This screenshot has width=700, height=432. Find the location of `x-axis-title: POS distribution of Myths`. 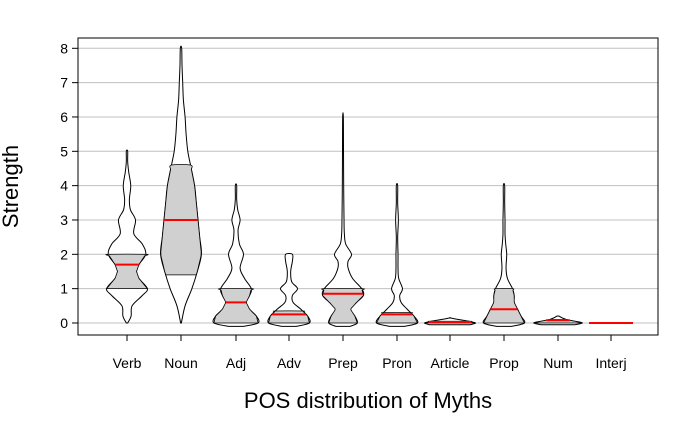

x-axis-title: POS distribution of Myths is located at coordinates (368, 400).